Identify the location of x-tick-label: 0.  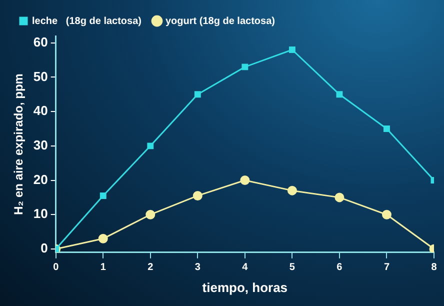
(56, 268).